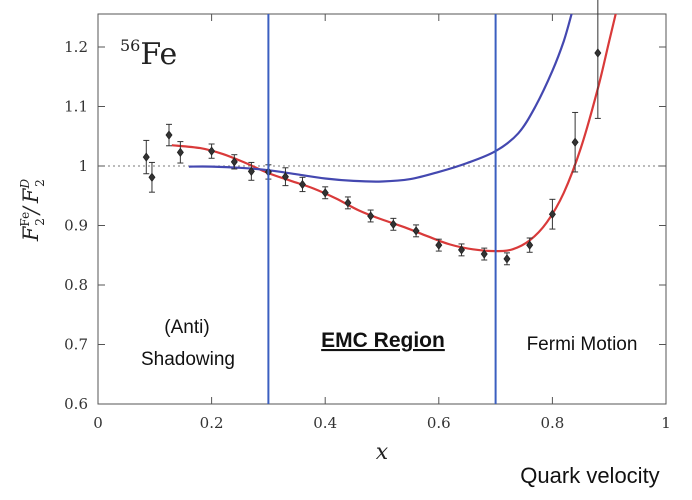  What do you see at coordinates (552, 423) in the screenshot?
I see `x-tick-label: 0.8` at bounding box center [552, 423].